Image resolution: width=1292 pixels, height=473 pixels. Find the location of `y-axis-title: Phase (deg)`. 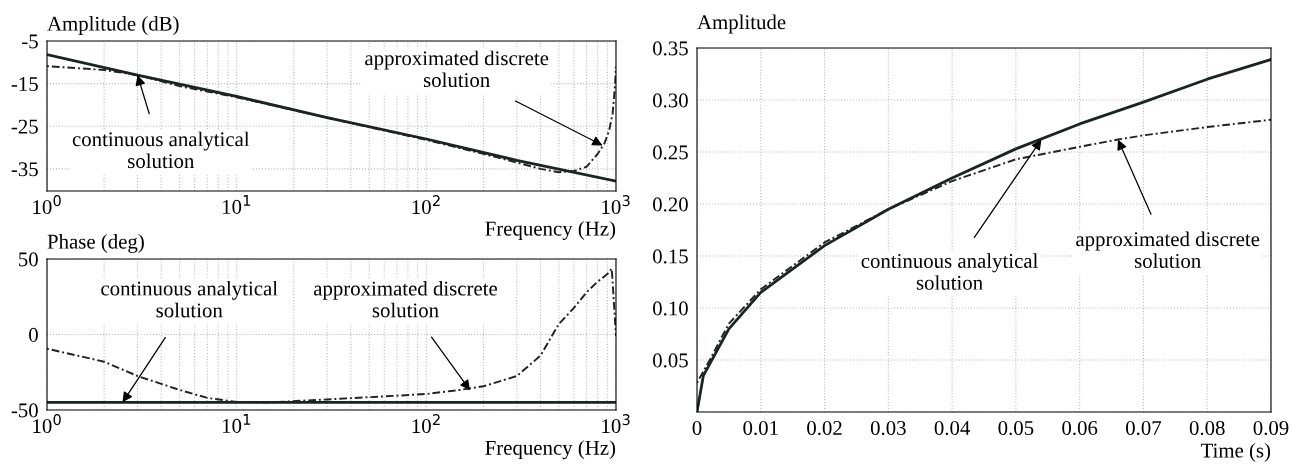

y-axis-title: Phase (deg) is located at coordinates (95, 243).